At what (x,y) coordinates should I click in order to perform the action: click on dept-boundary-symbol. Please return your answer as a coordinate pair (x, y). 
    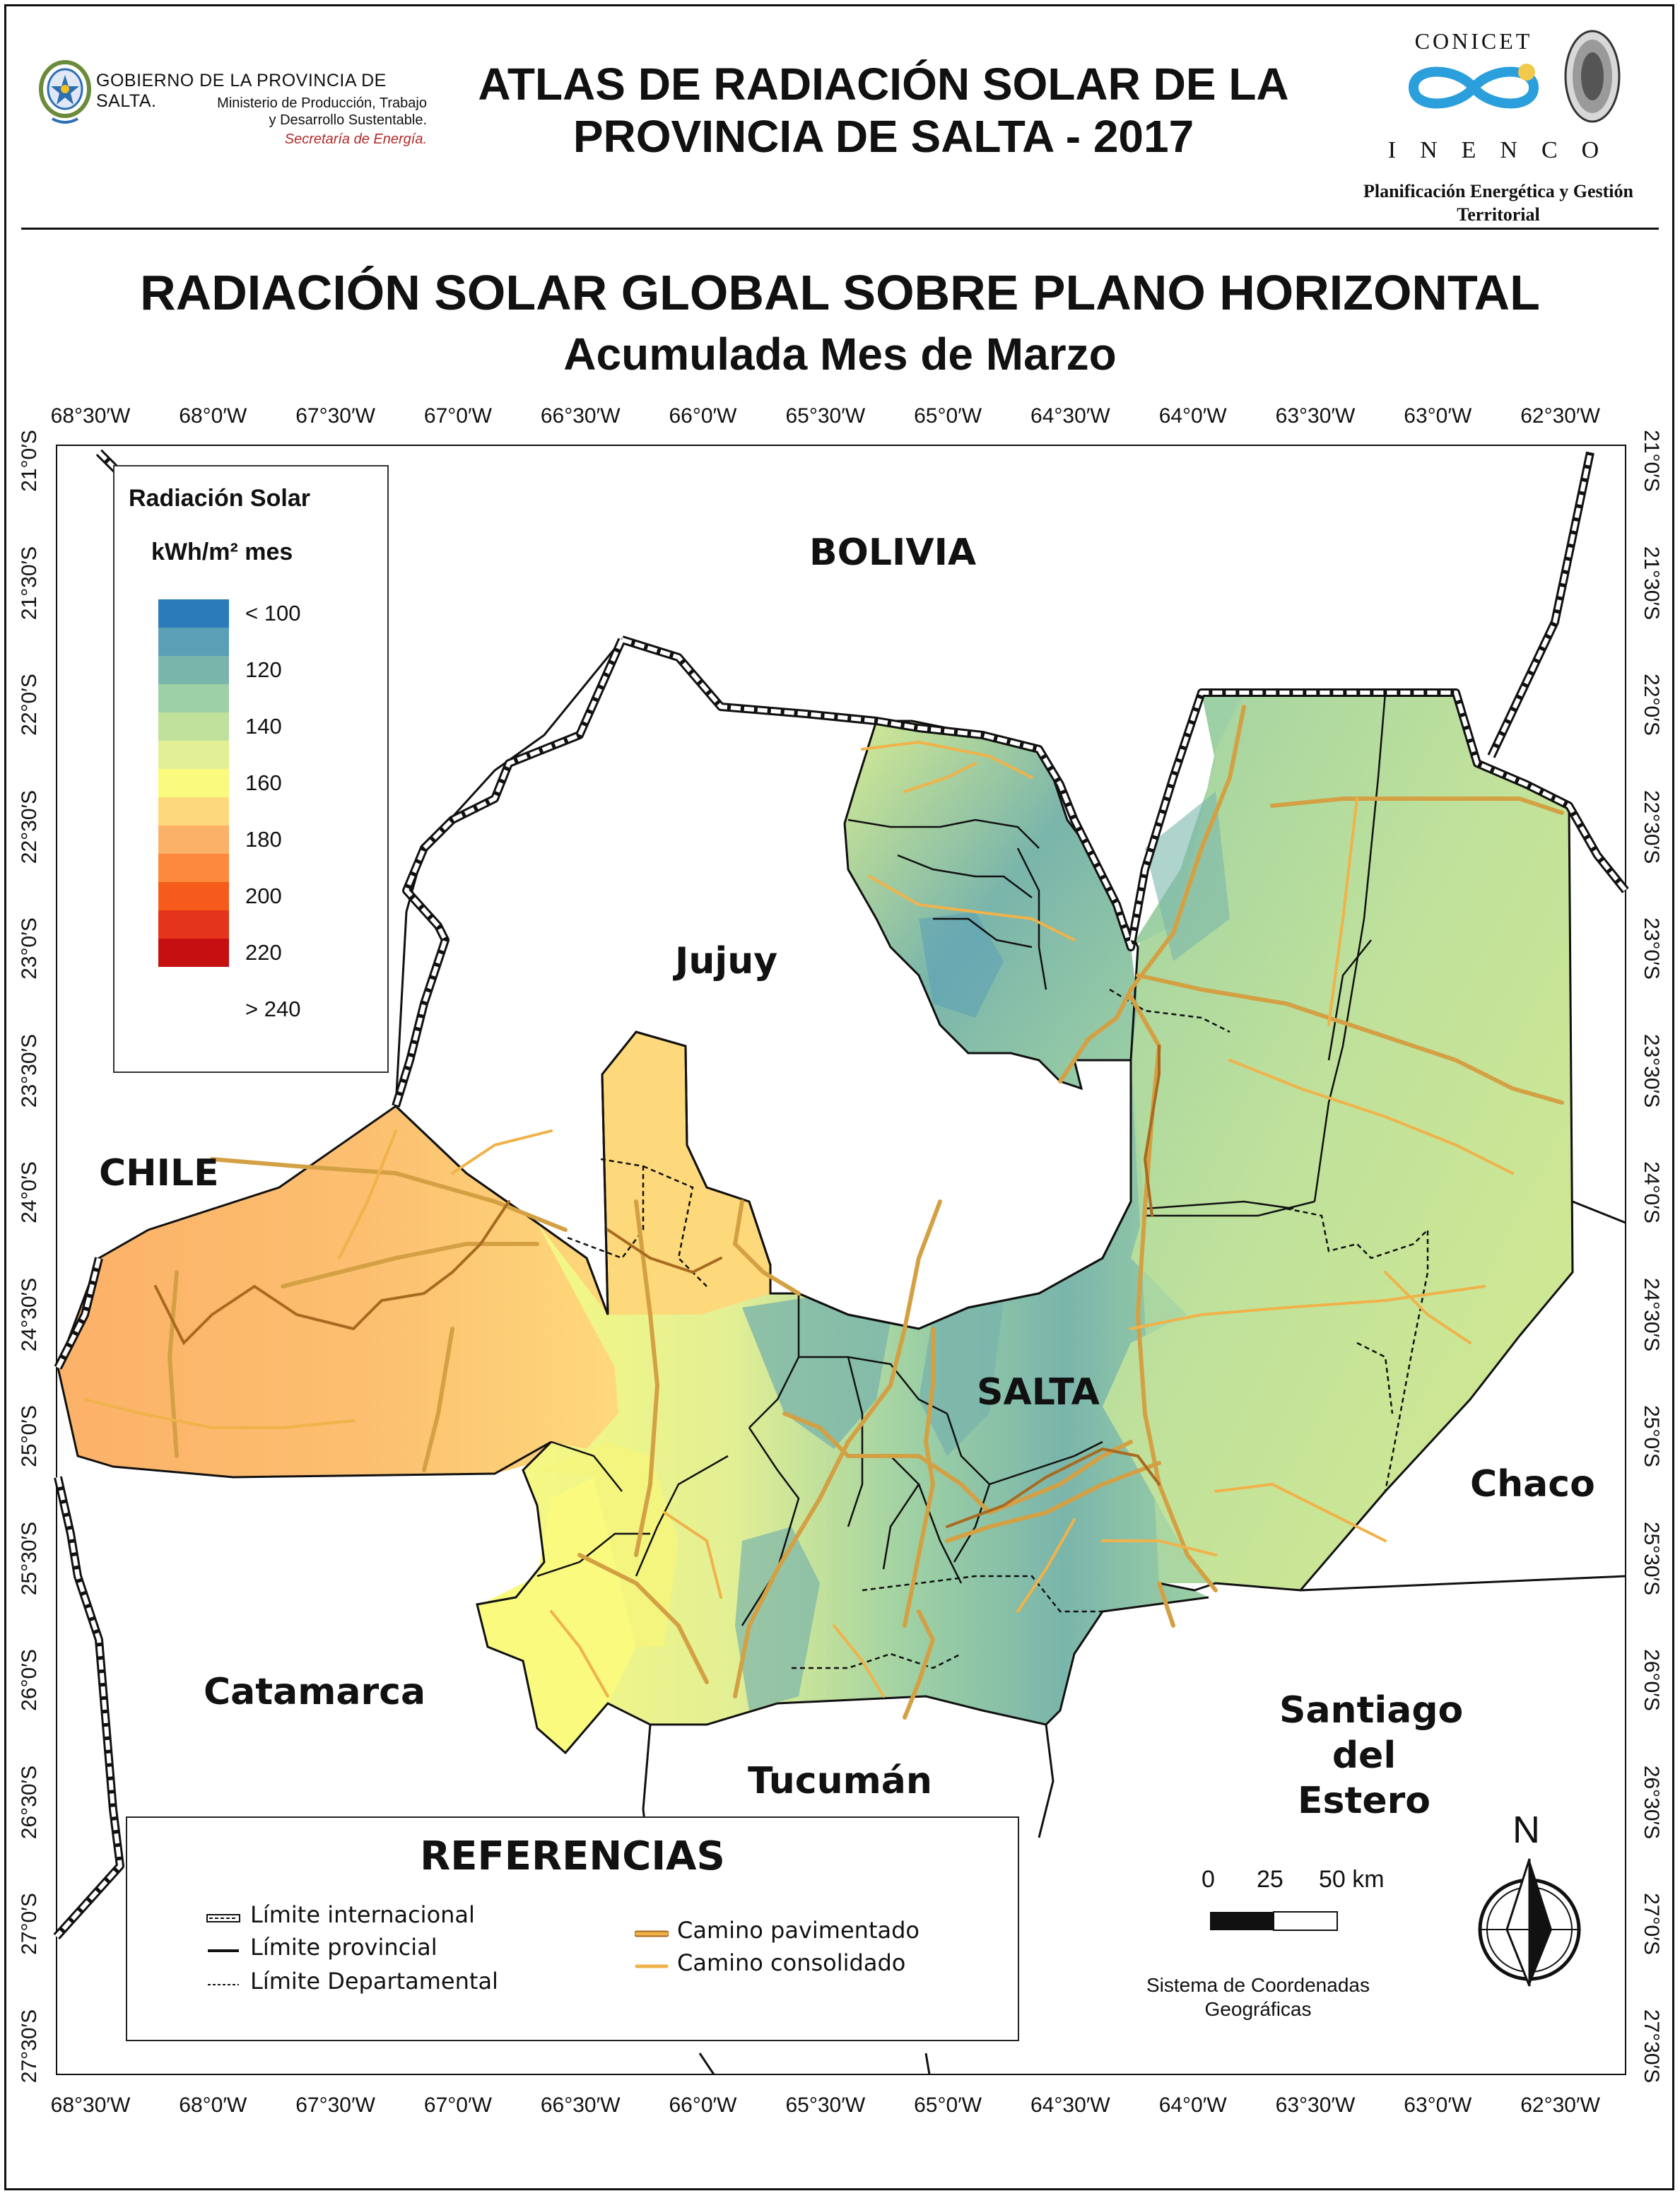
    Looking at the image, I should click on (223, 1984).